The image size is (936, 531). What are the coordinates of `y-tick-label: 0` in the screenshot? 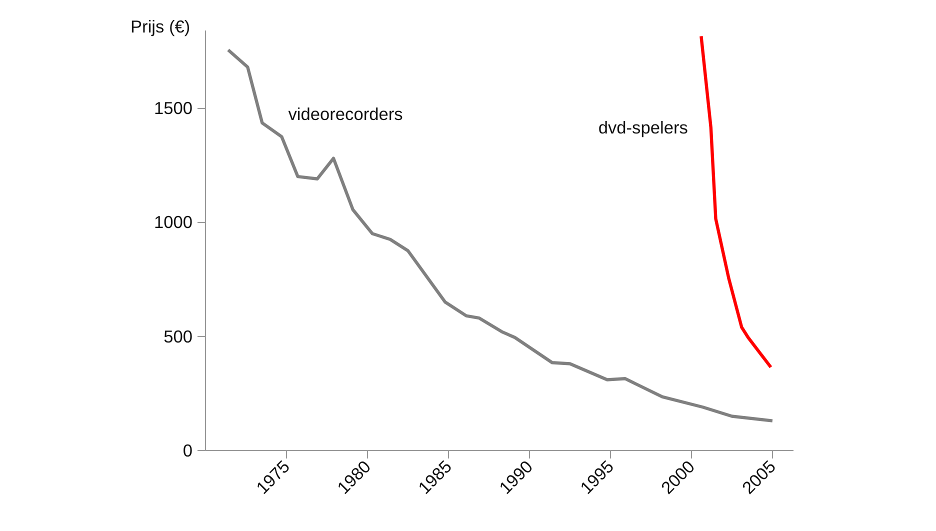 It's located at (187, 450).